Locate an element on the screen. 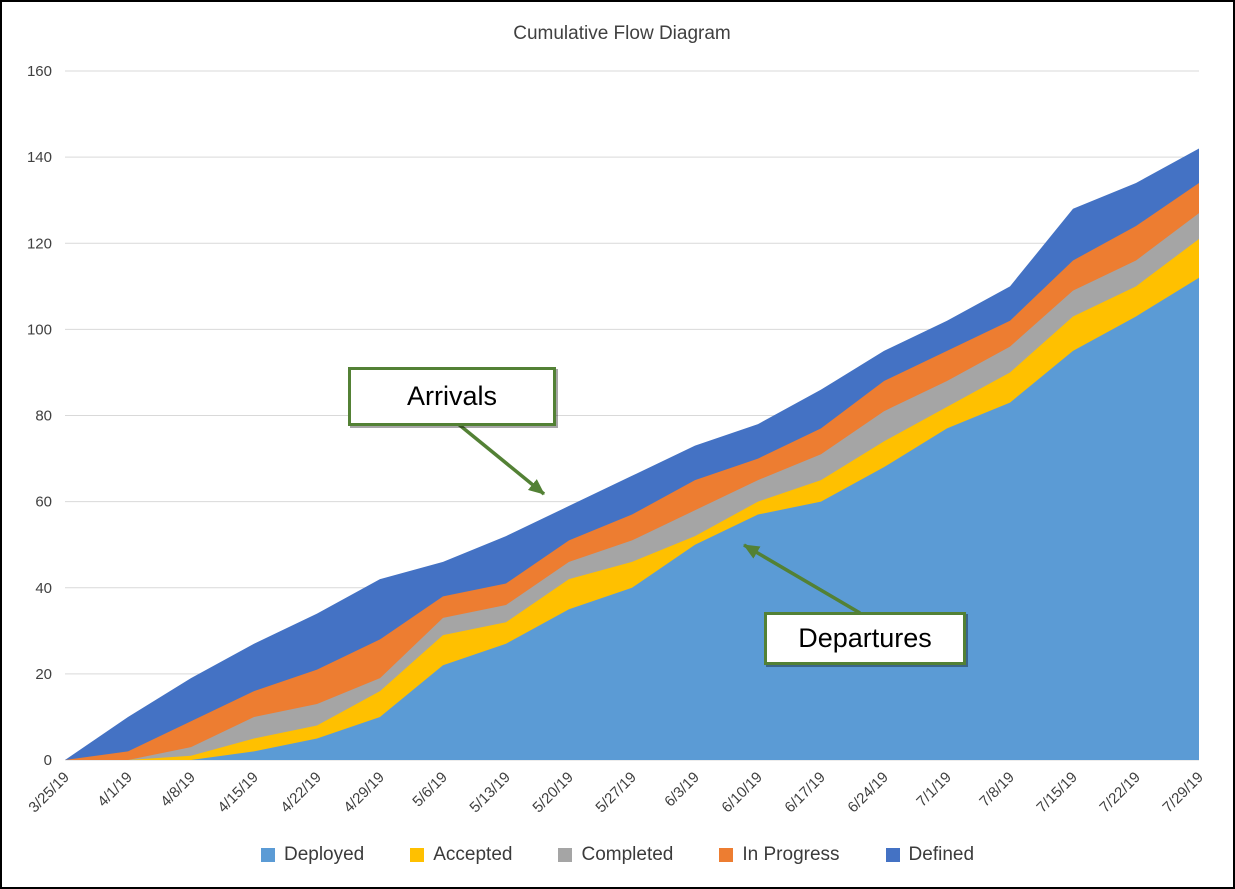  legend-label: Completed is located at coordinates (627, 854).